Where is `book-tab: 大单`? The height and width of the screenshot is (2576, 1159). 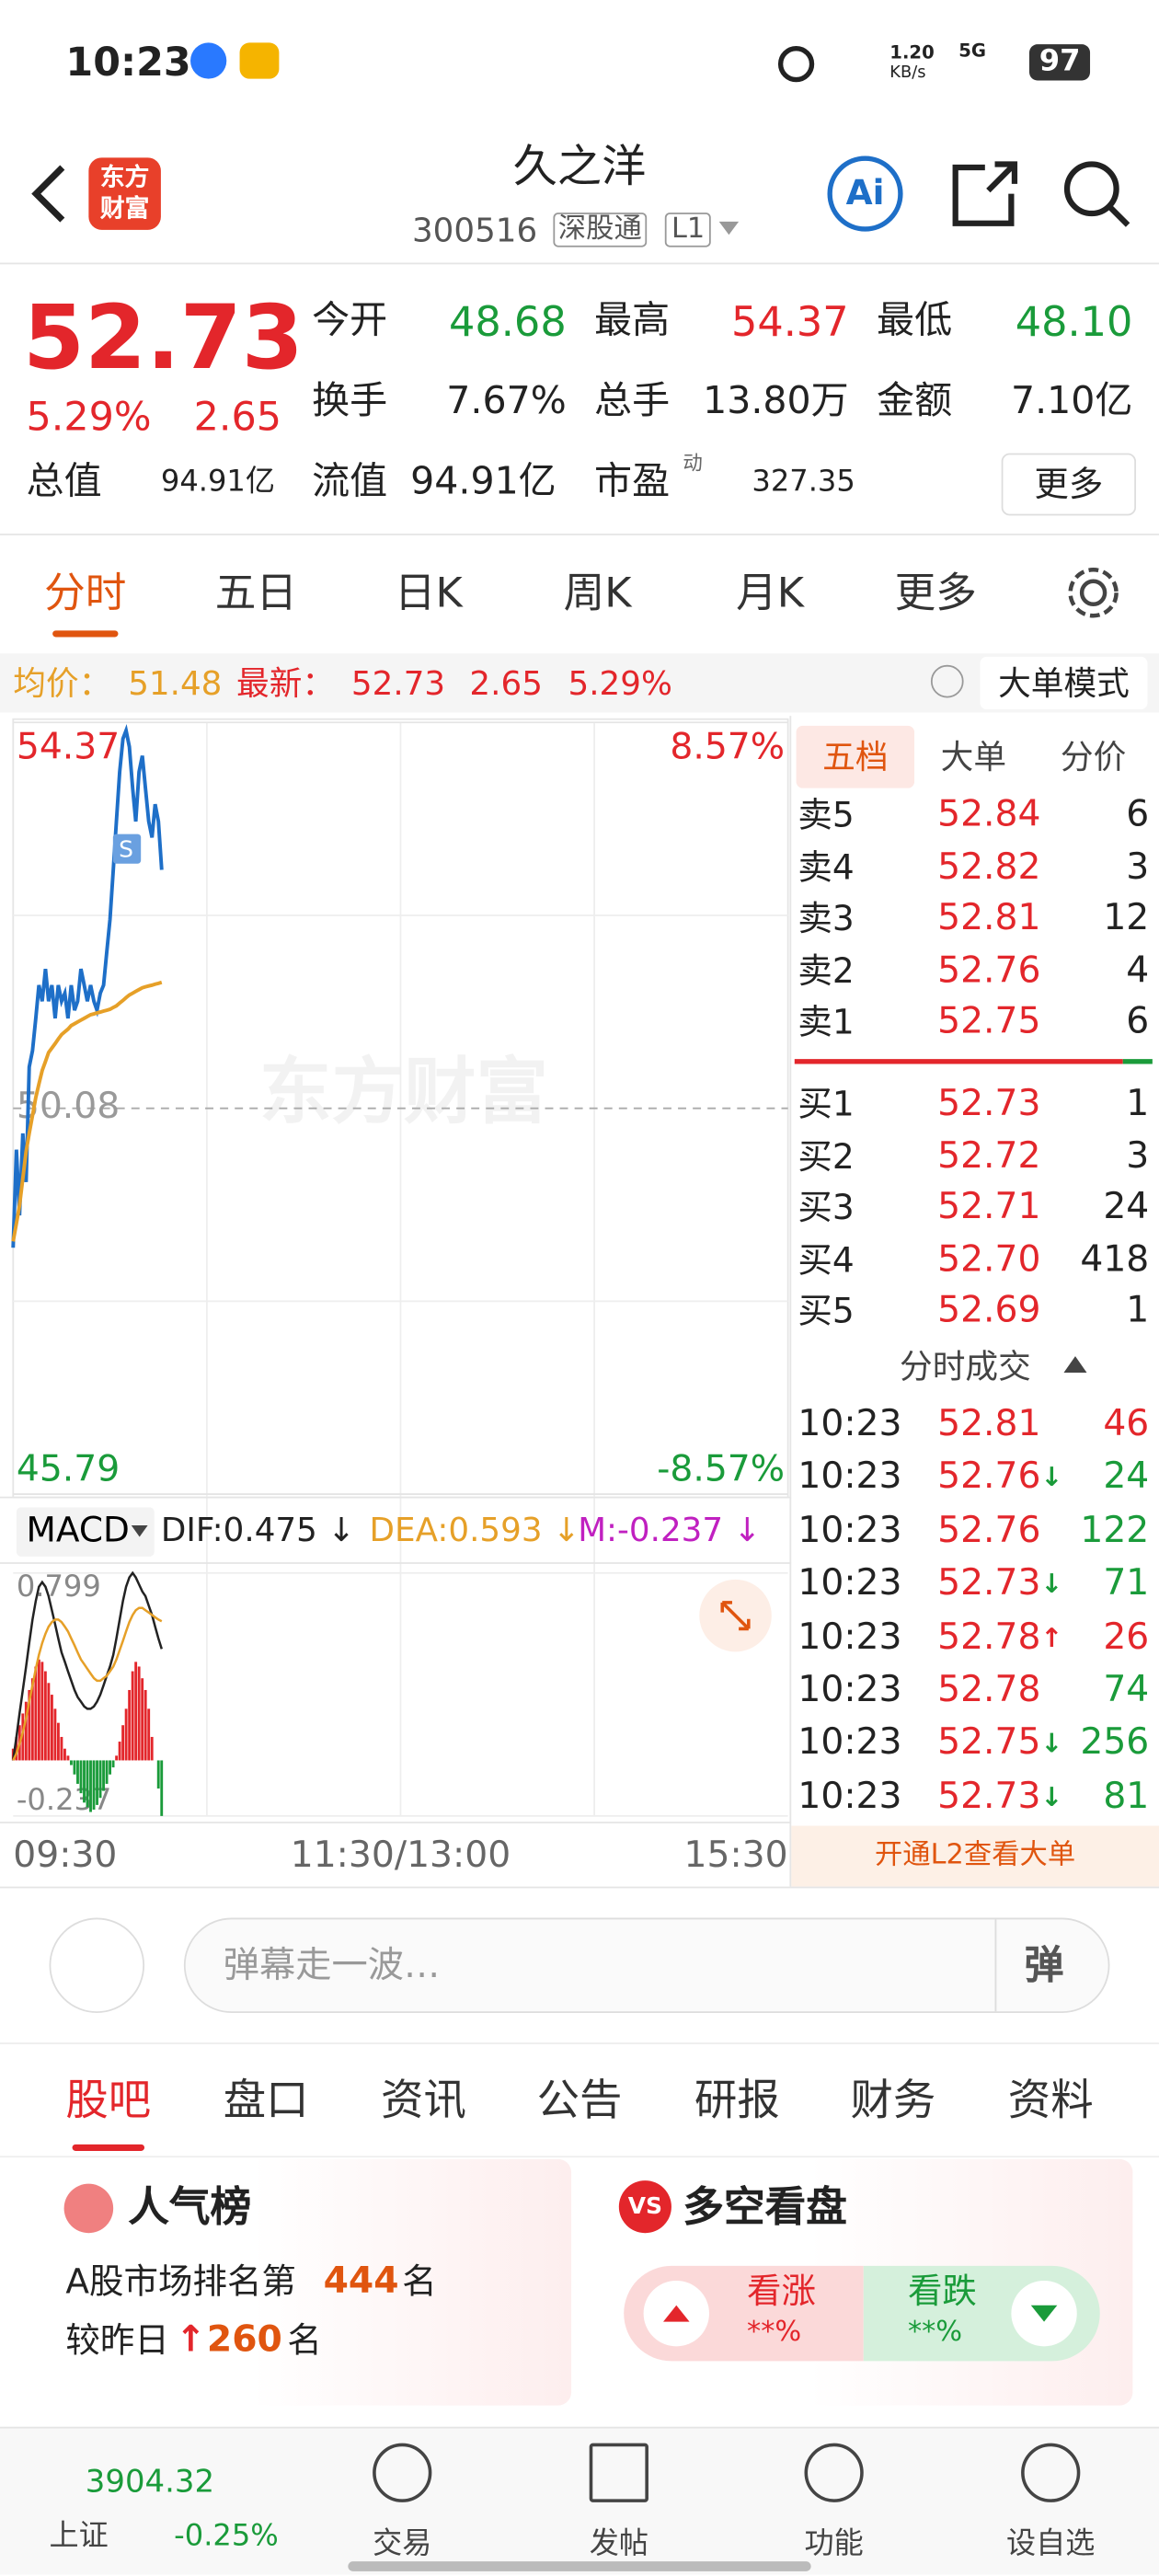 book-tab: 大单 is located at coordinates (973, 757).